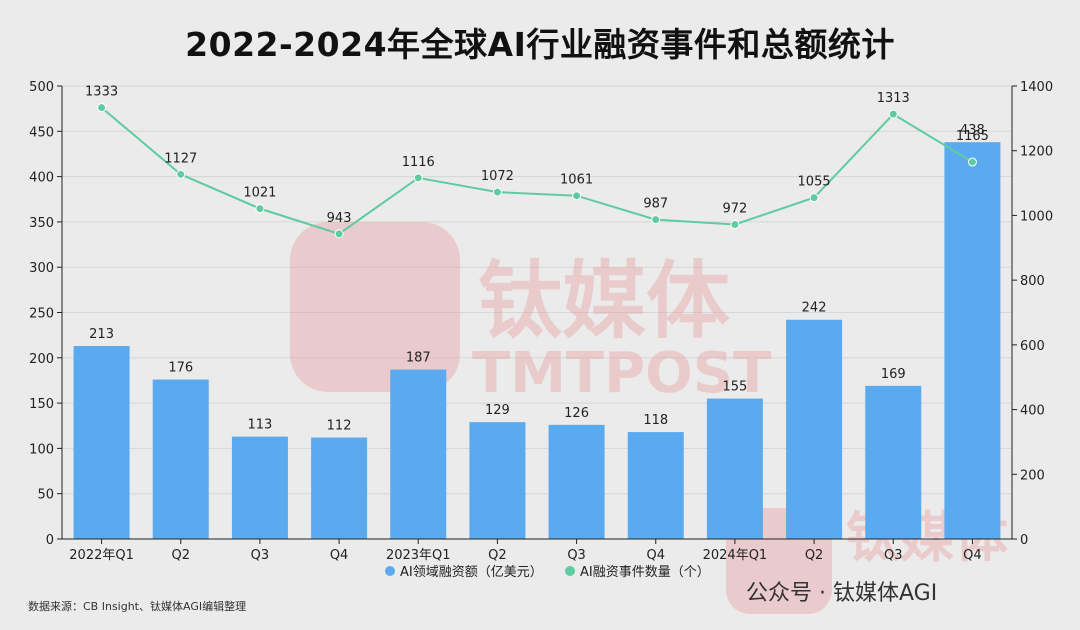 The width and height of the screenshot is (1080, 630). What do you see at coordinates (50, 540) in the screenshot?
I see `y-left-tick-label: 0` at bounding box center [50, 540].